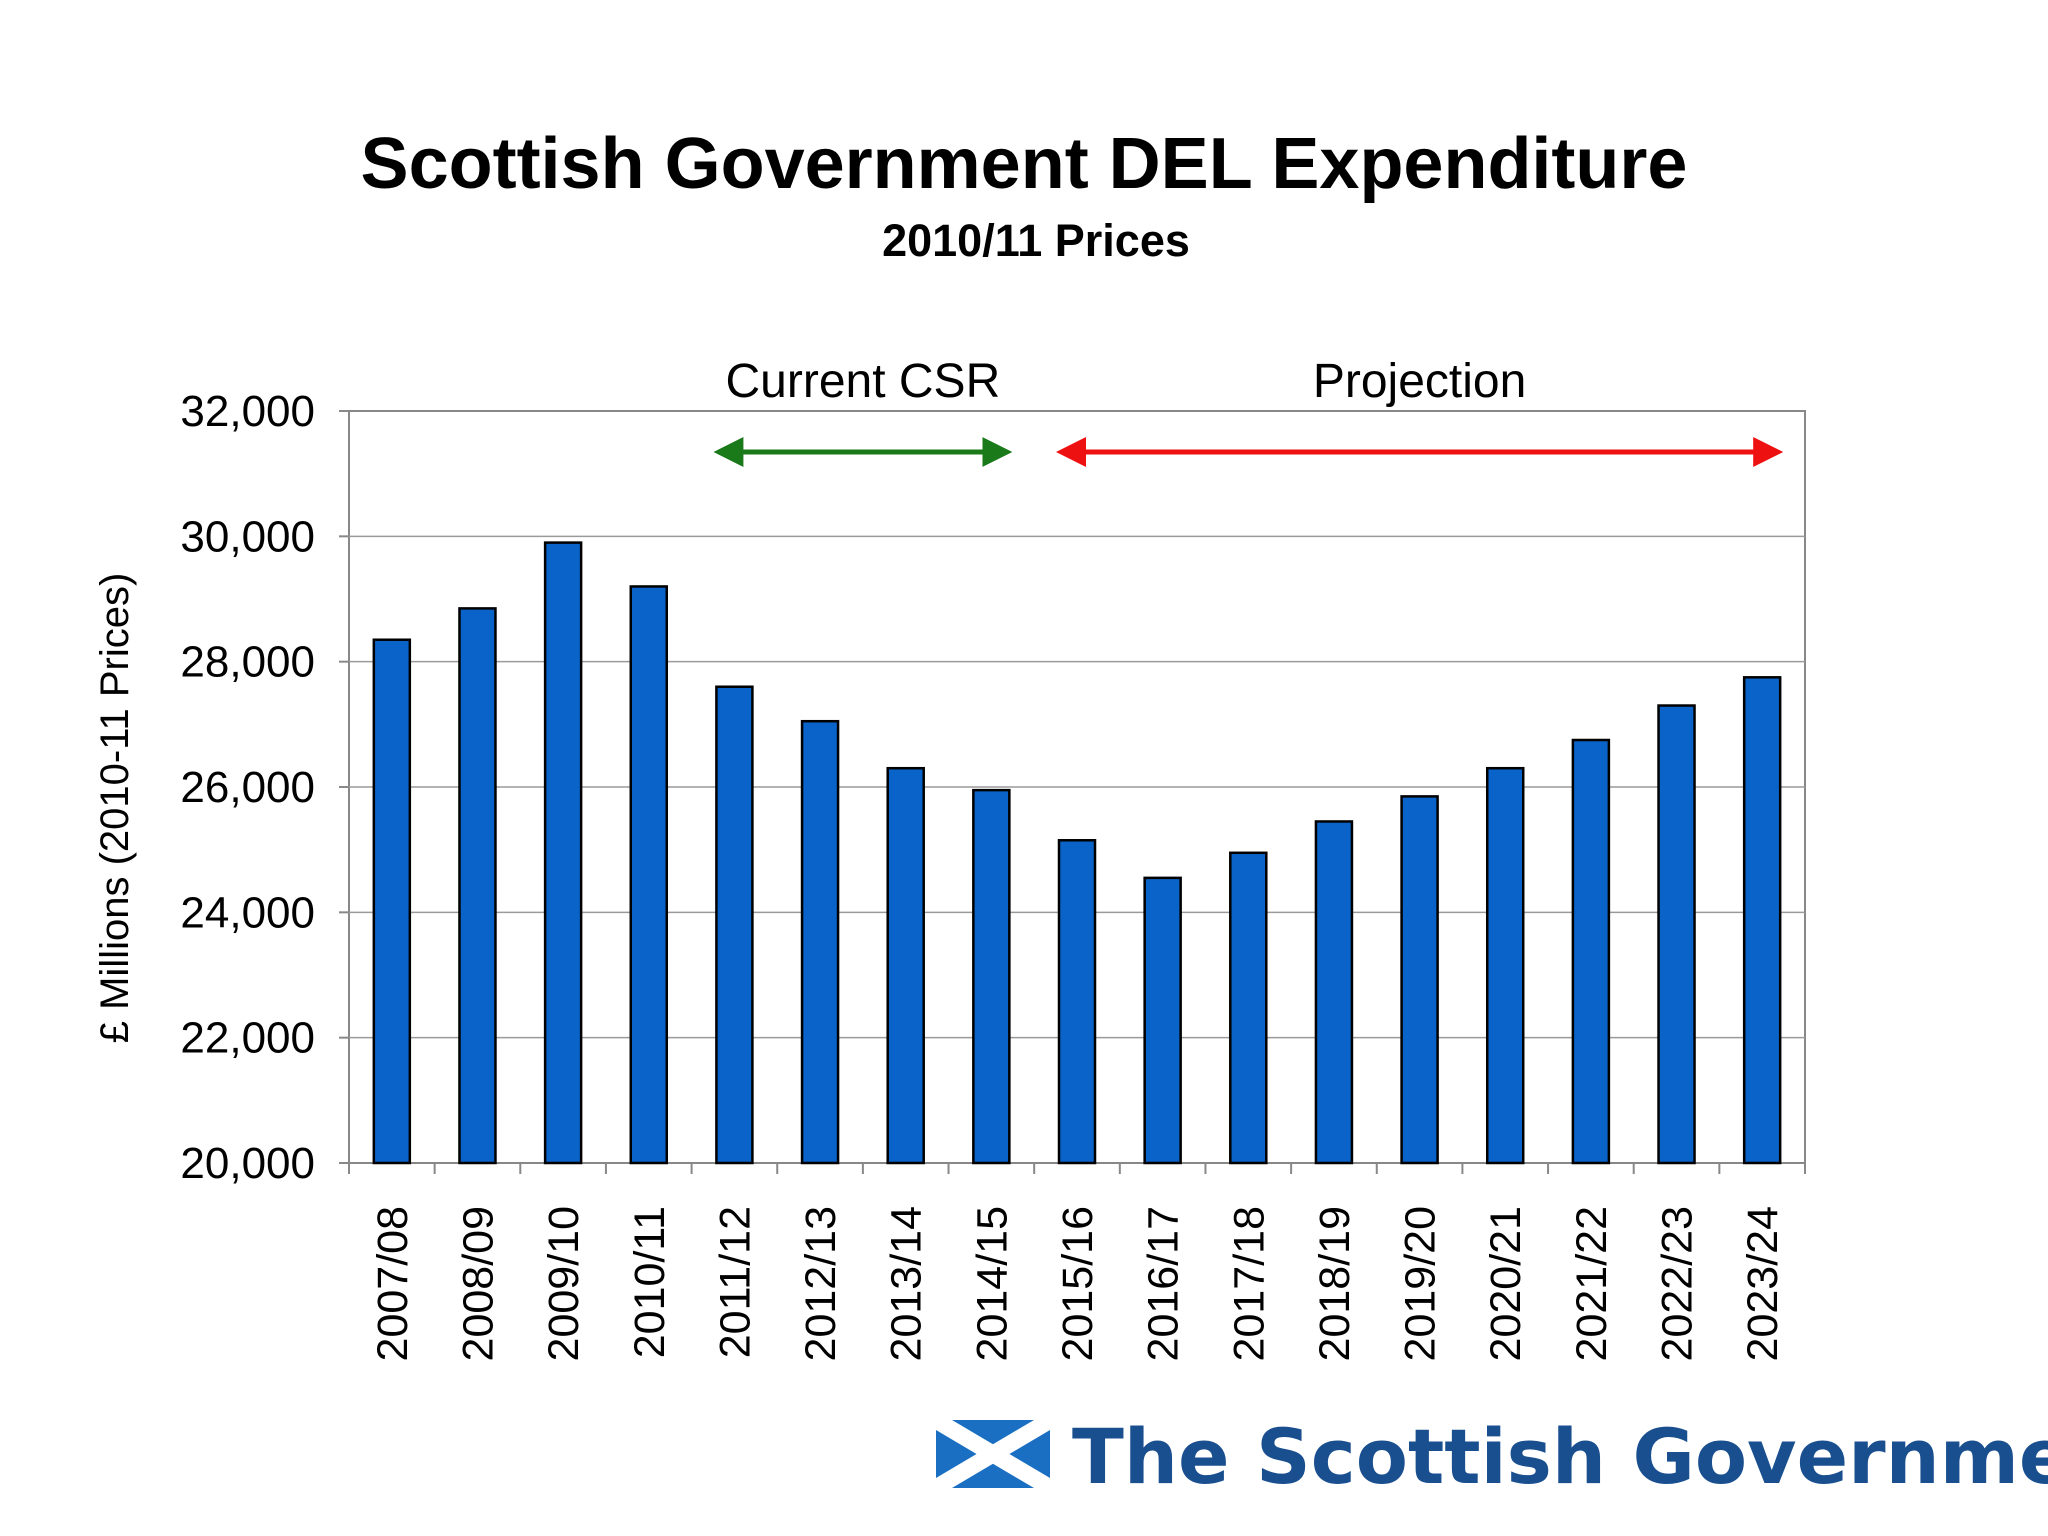 The image size is (2048, 1536). I want to click on x-tick-label: 2007/08, so click(393, 1283).